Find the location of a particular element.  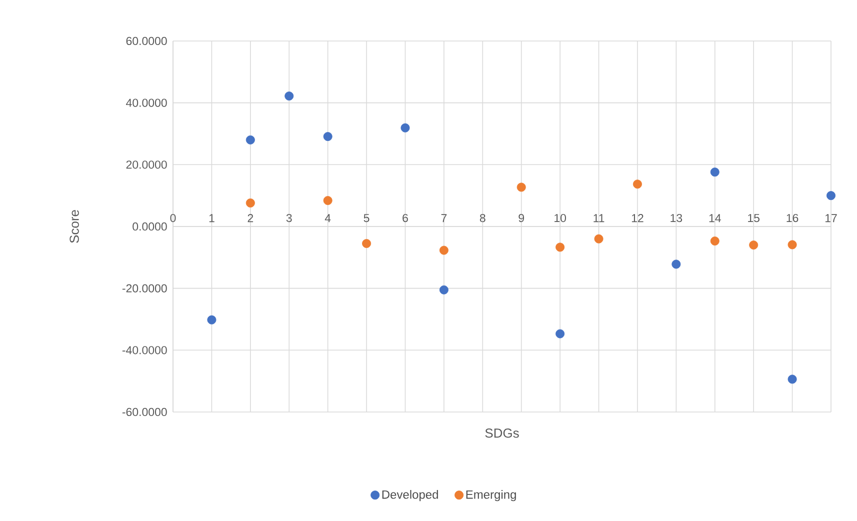

x-tick-label: 7 is located at coordinates (444, 218).